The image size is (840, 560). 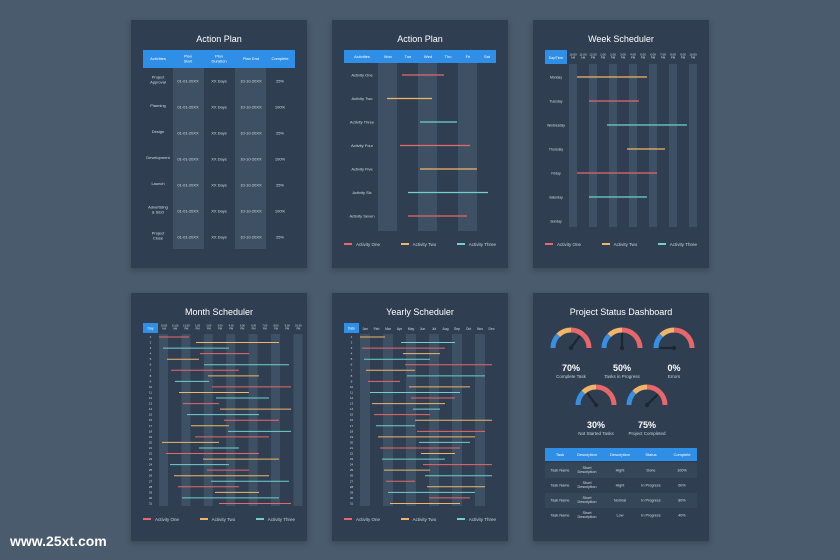 What do you see at coordinates (151, 448) in the screenshot?
I see `day-label: 21` at bounding box center [151, 448].